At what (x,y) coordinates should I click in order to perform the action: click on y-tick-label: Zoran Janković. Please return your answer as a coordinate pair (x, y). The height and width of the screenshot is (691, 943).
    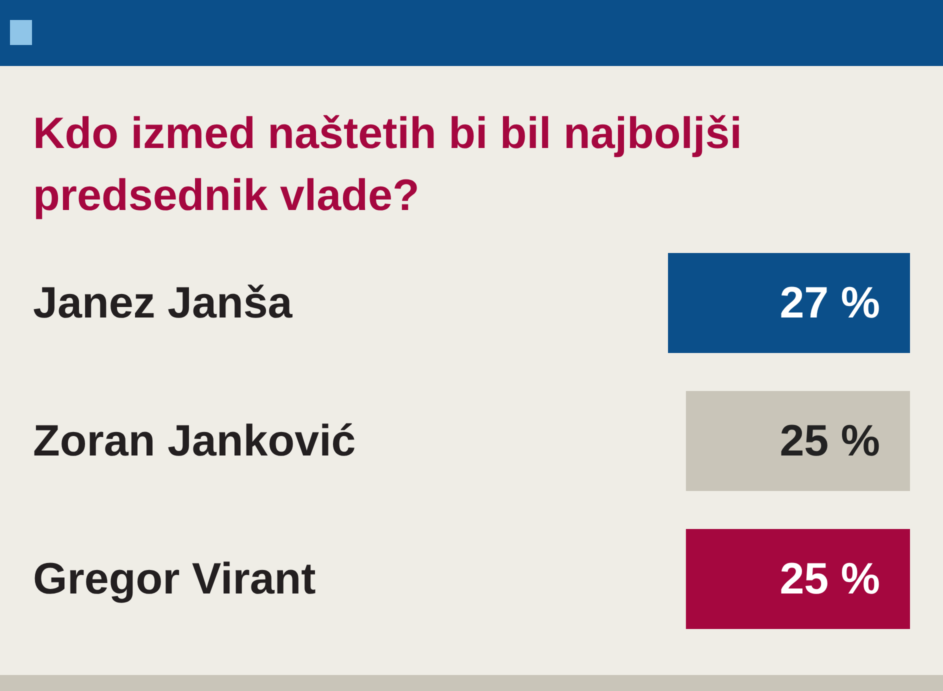
    Looking at the image, I should click on (194, 441).